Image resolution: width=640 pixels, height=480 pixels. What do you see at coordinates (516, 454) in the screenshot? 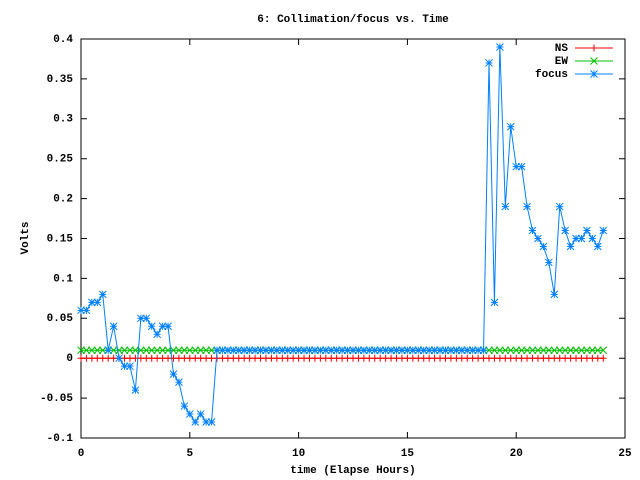
I see `x-tick-label: 20` at bounding box center [516, 454].